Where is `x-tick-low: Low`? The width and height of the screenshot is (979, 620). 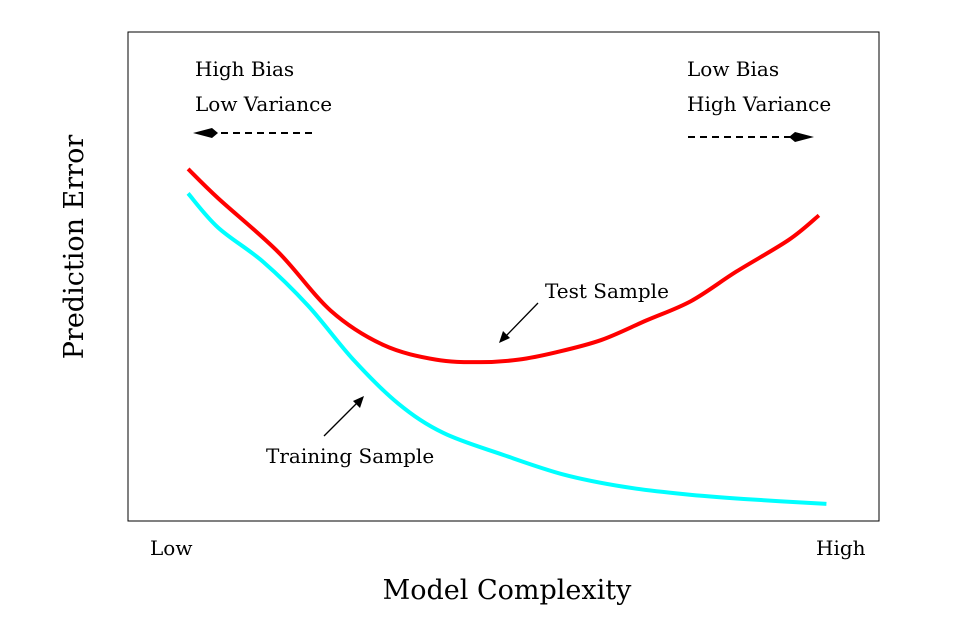 x-tick-low: Low is located at coordinates (171, 548).